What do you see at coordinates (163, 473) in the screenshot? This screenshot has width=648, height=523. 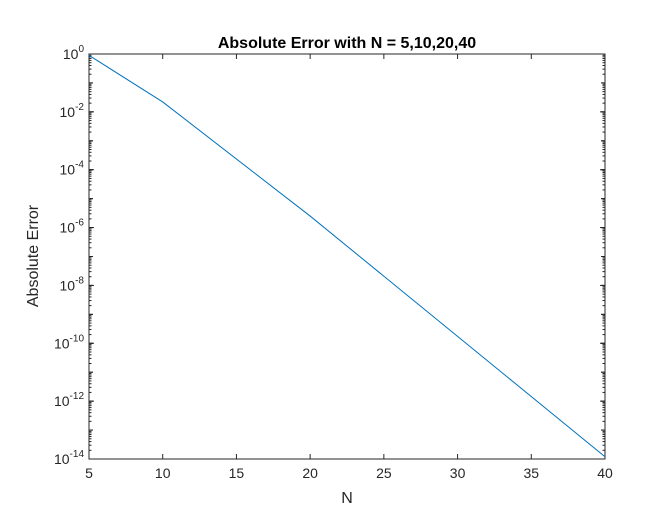 I see `x-tick-label: 10` at bounding box center [163, 473].